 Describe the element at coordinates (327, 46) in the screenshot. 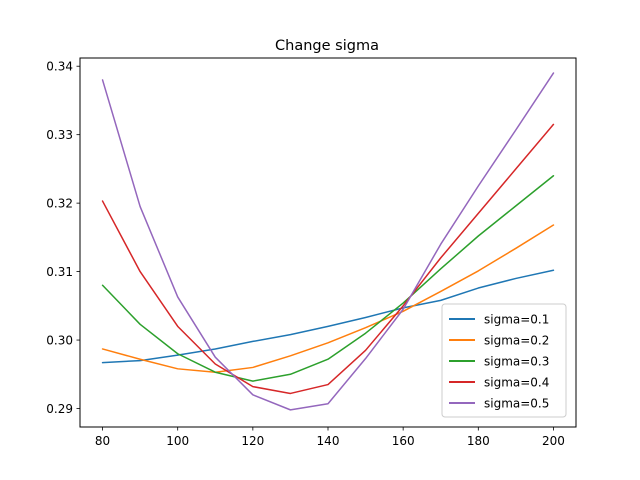

I see `chart-title: Change sigma` at that location.